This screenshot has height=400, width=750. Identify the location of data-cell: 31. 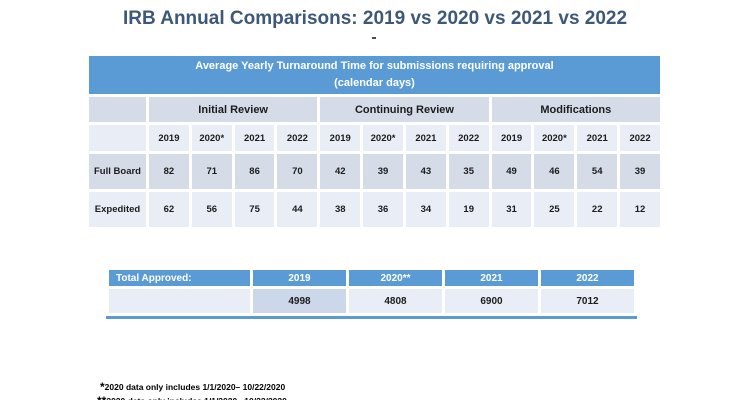
(511, 209).